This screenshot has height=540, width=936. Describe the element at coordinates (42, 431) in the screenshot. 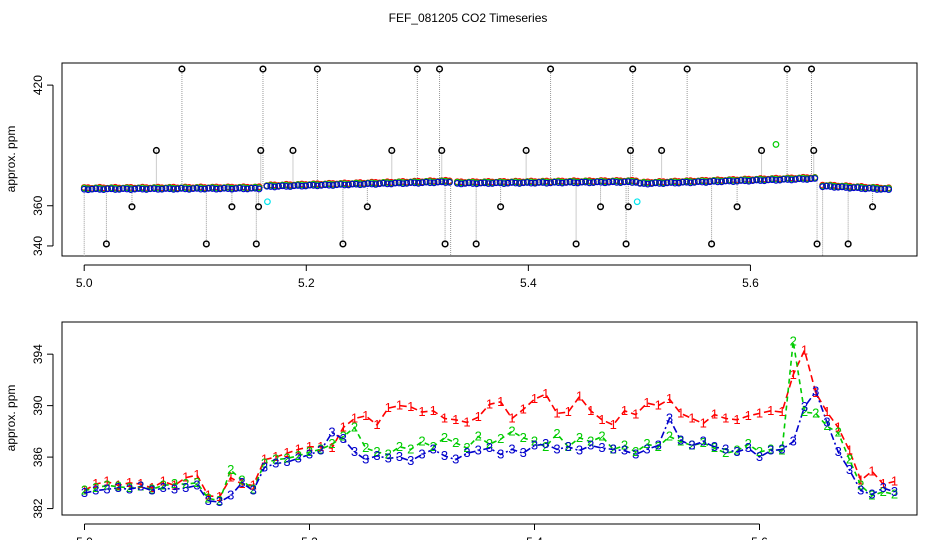

I see `y-axis-bottom: 382 386 390 394` at that location.